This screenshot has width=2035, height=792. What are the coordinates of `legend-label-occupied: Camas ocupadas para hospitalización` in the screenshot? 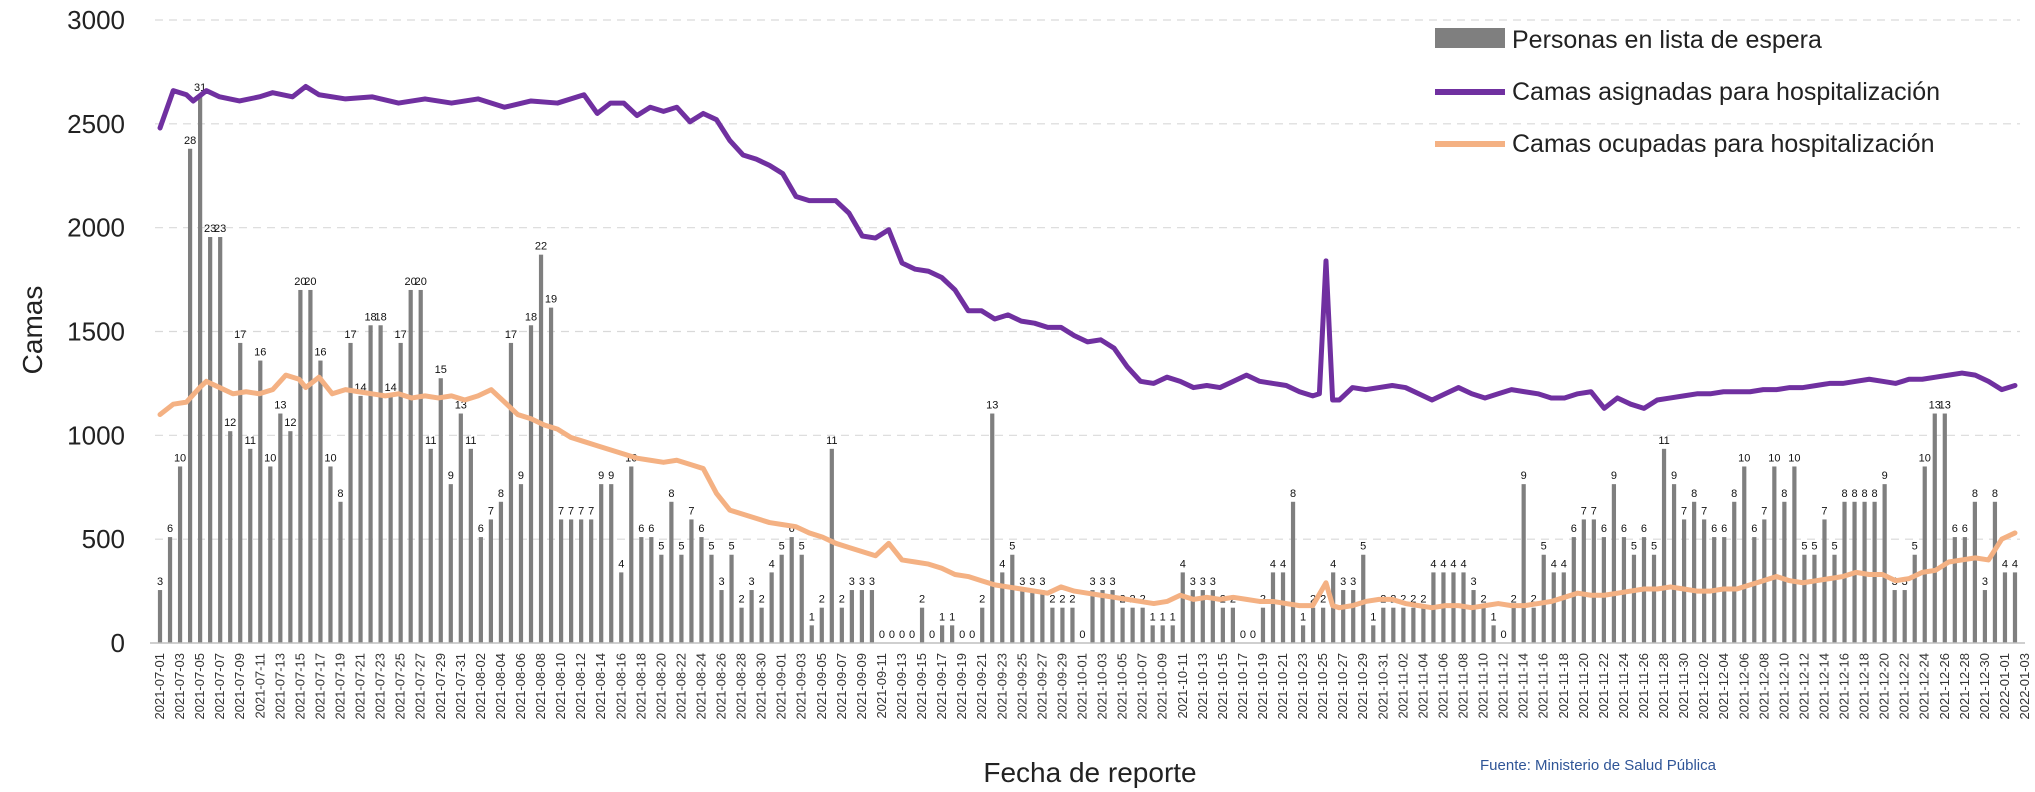 It's located at (1723, 144).